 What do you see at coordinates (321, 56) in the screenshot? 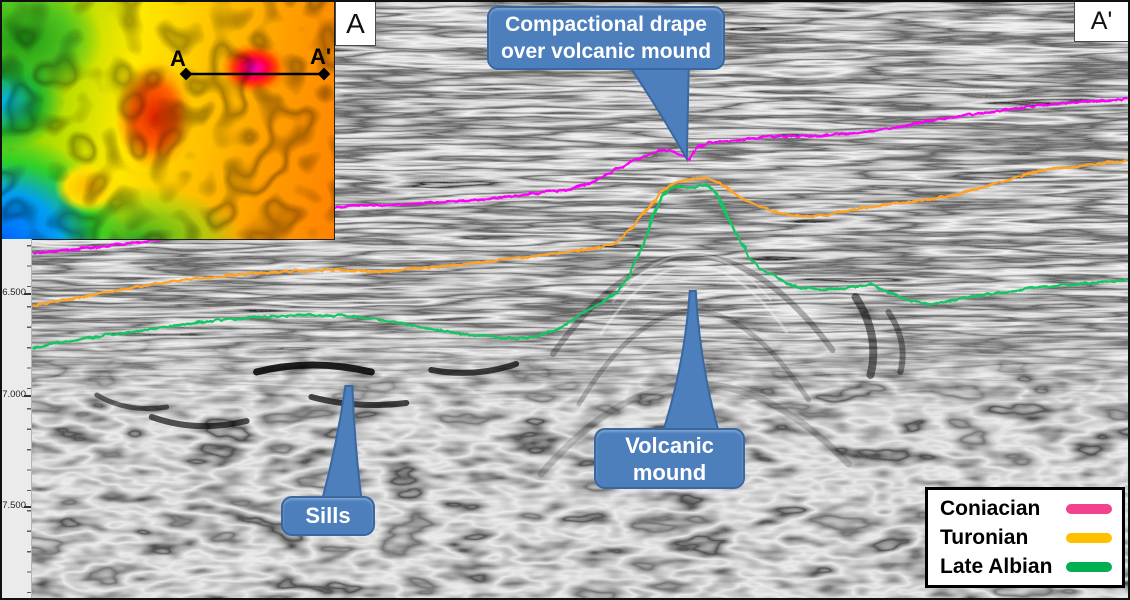
I see `inset-line-label-a-prime: A'` at bounding box center [321, 56].